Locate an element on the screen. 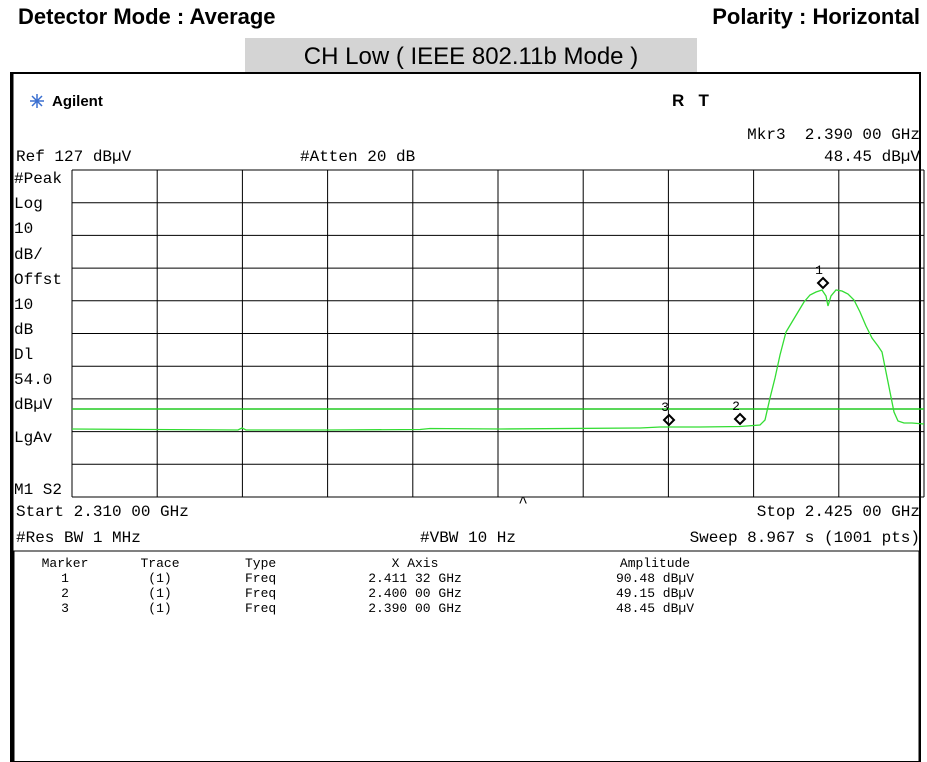  table-cell: 2 is located at coordinates (65, 593).